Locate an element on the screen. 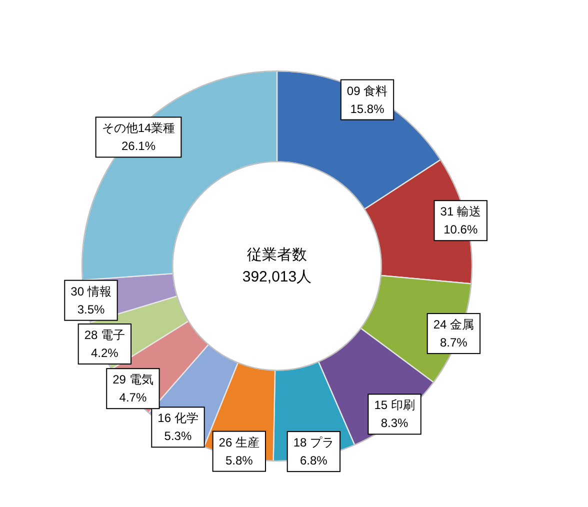 The width and height of the screenshot is (588, 507). slice-label: 31 輸送 is located at coordinates (460, 211).